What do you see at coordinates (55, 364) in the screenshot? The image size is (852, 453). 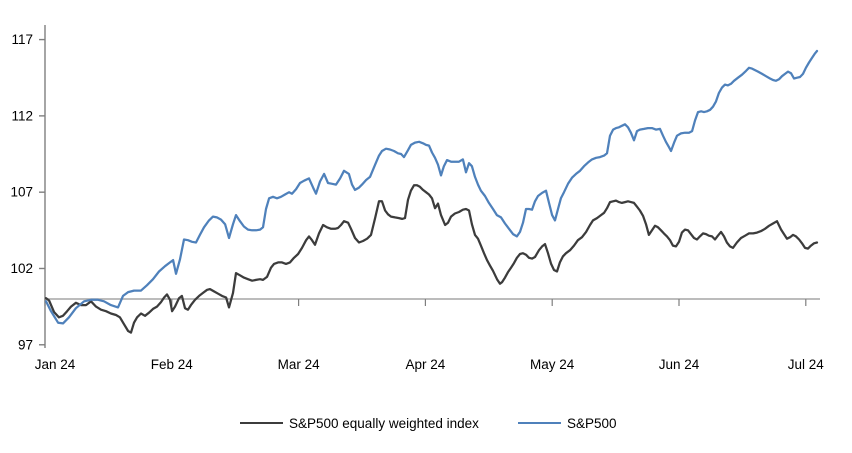 I see `x-tick-label: Jan 24` at bounding box center [55, 364].